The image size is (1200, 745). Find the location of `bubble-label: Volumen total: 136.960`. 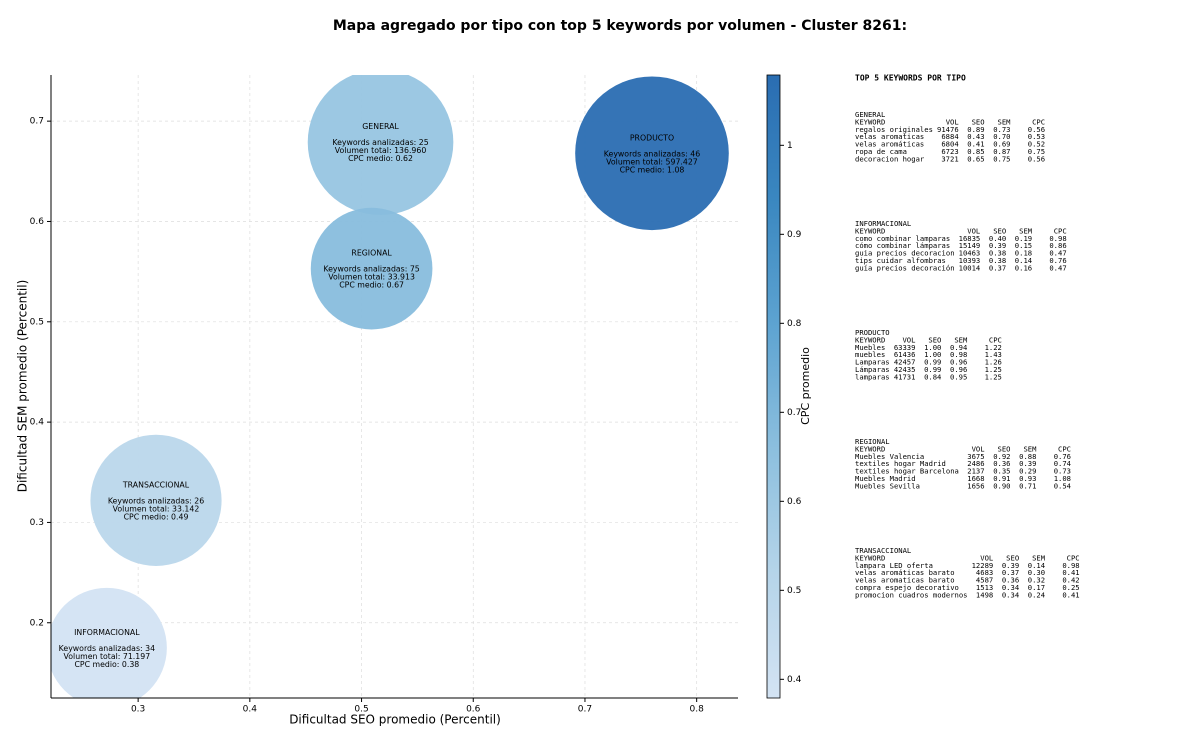

bubble-label: Volumen total: 136.960 is located at coordinates (381, 150).